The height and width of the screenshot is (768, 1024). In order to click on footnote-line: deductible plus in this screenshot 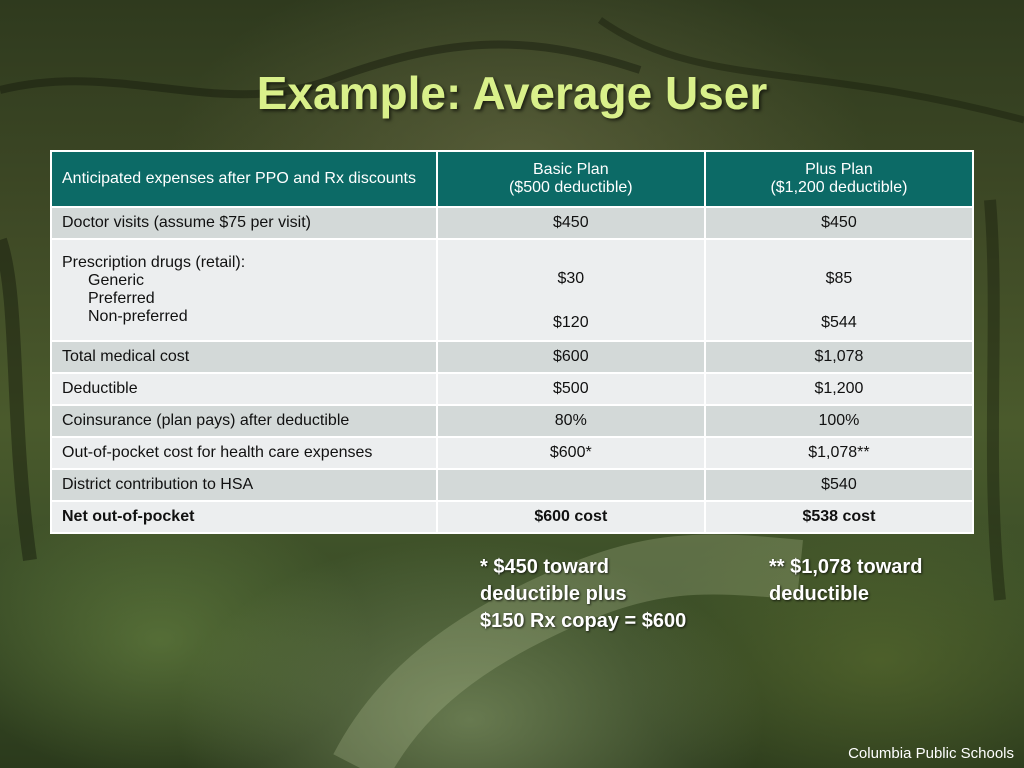, I will do `click(553, 594)`.